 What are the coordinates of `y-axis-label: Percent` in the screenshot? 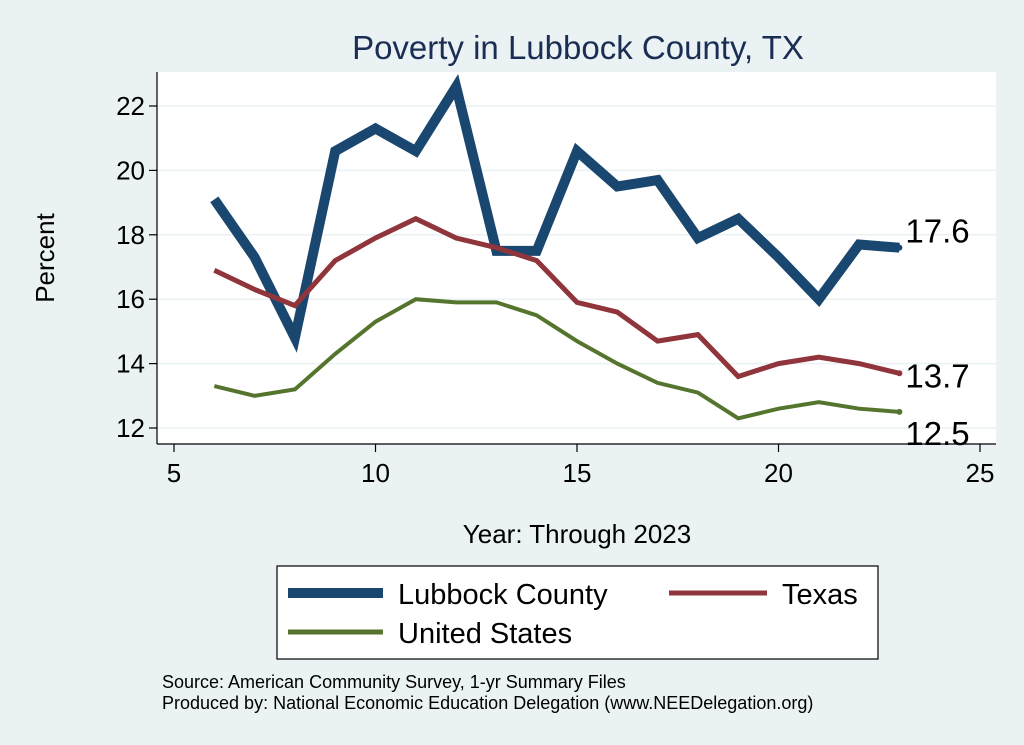 It's located at (45, 257).